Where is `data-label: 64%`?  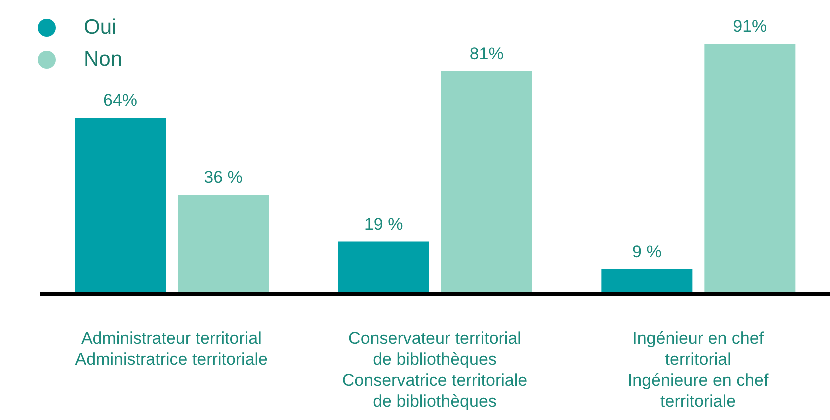 data-label: 64% is located at coordinates (120, 100).